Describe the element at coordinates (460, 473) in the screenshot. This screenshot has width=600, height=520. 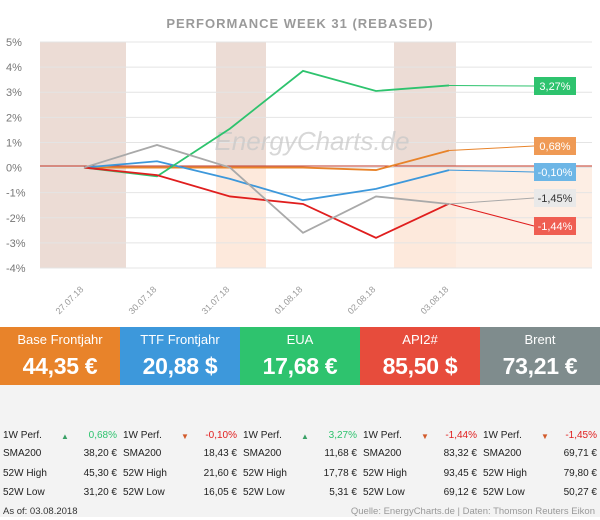
I see `high-value: 93,45 €` at that location.